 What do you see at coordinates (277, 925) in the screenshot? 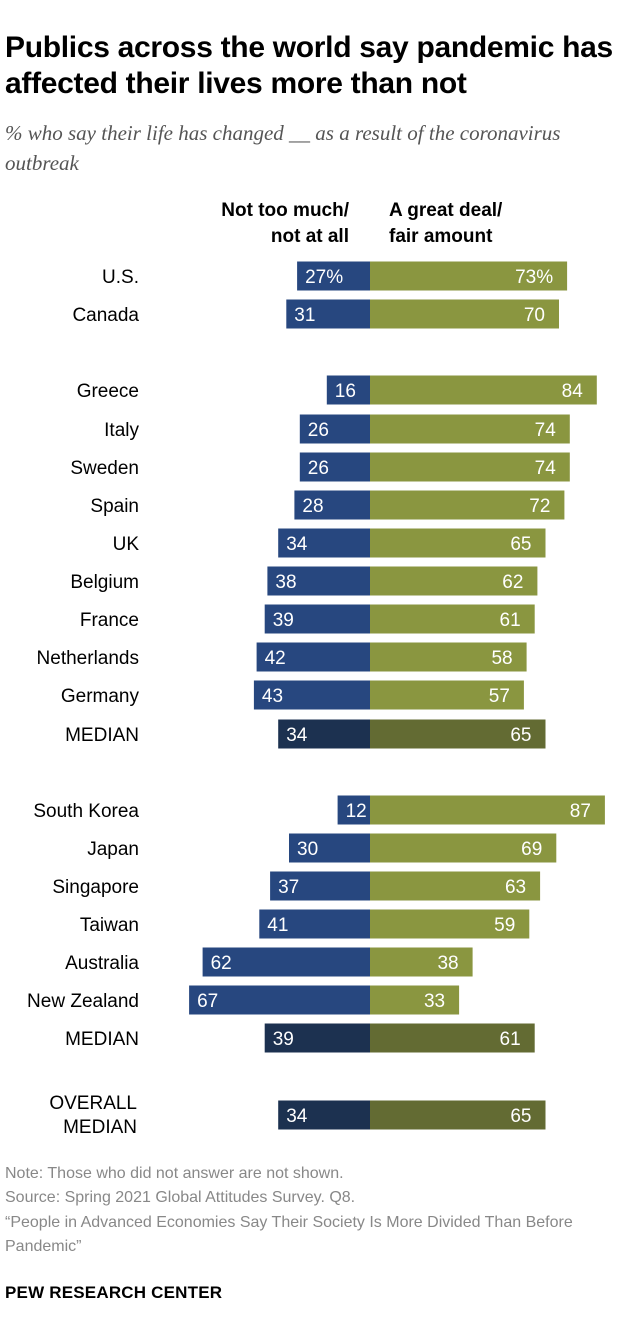
I see `value-label-not-too-much: 41` at bounding box center [277, 925].